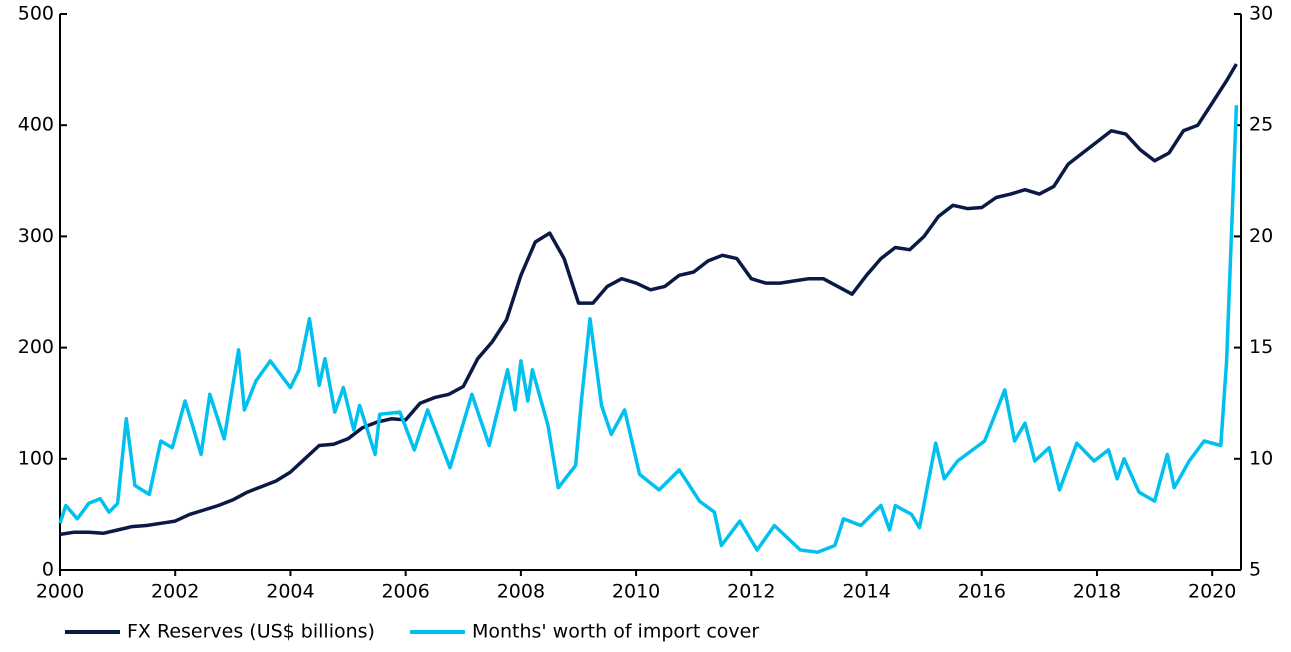 This screenshot has height=652, width=1291. What do you see at coordinates (1261, 236) in the screenshot?
I see `y2-tick-label: 20` at bounding box center [1261, 236].